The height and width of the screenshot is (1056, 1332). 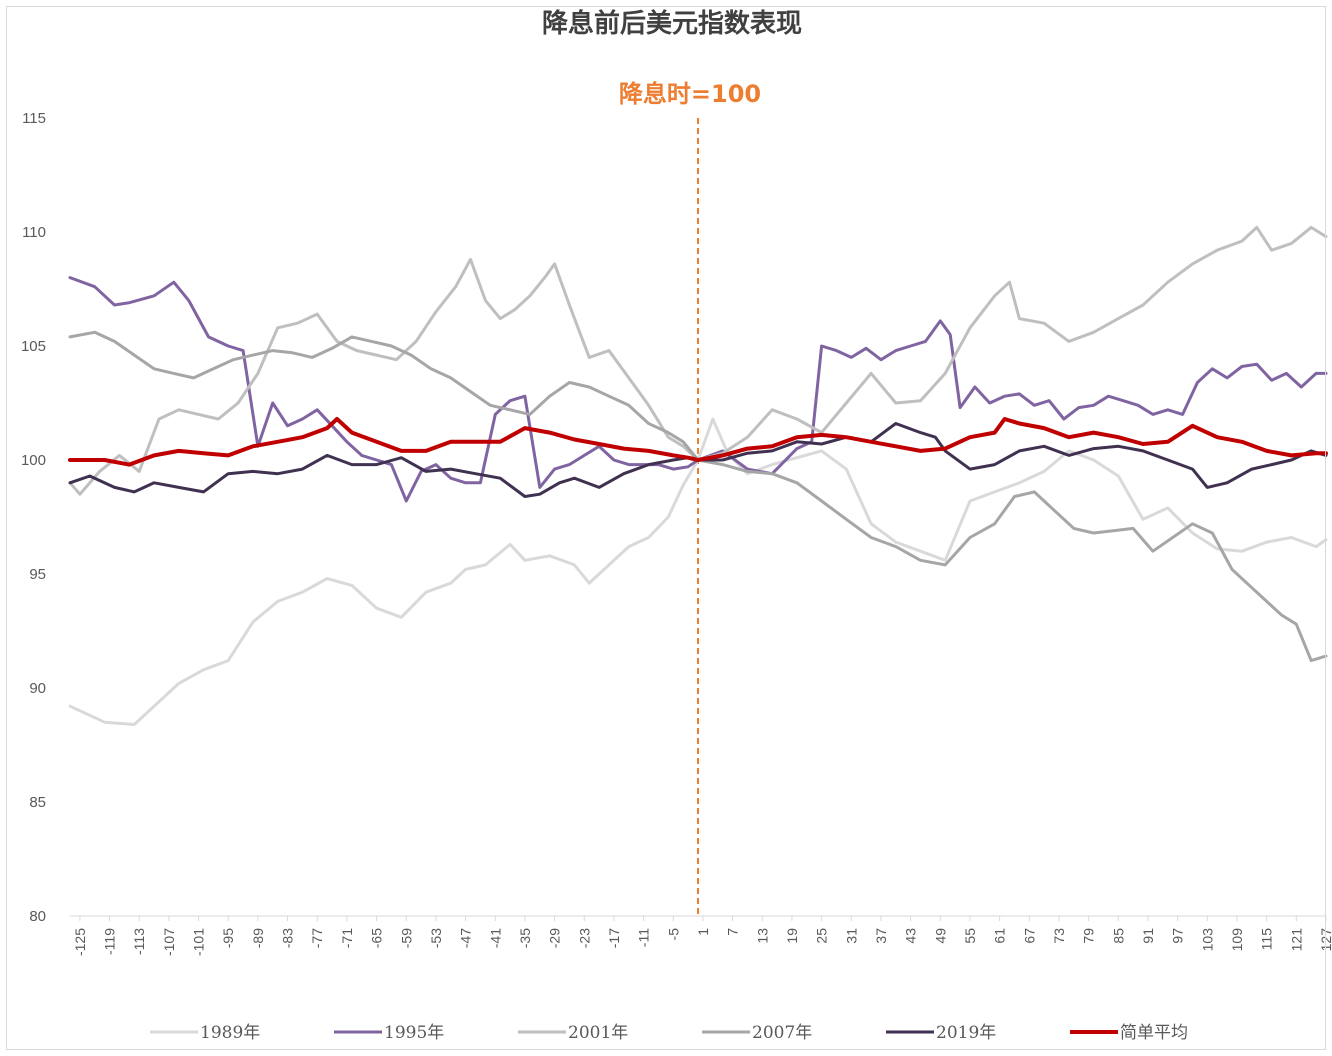 What do you see at coordinates (555, 938) in the screenshot?
I see `x-tick-label: -29` at bounding box center [555, 938].